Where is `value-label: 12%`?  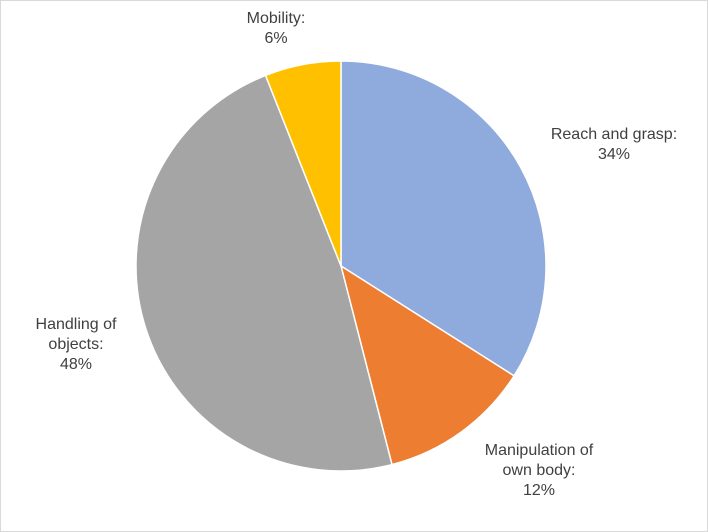
value-label: 12% is located at coordinates (539, 490).